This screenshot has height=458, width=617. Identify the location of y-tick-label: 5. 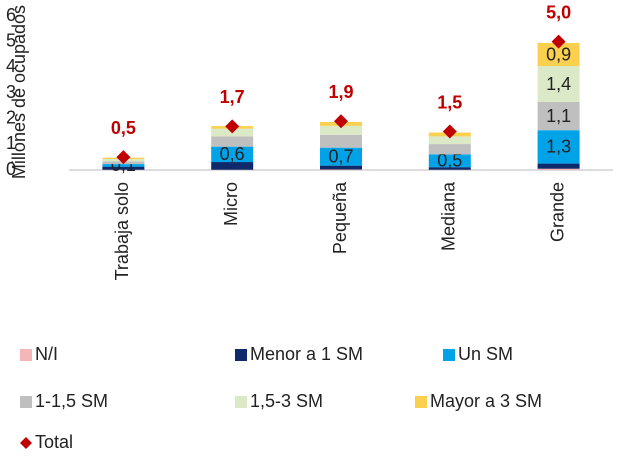
(11, 40).